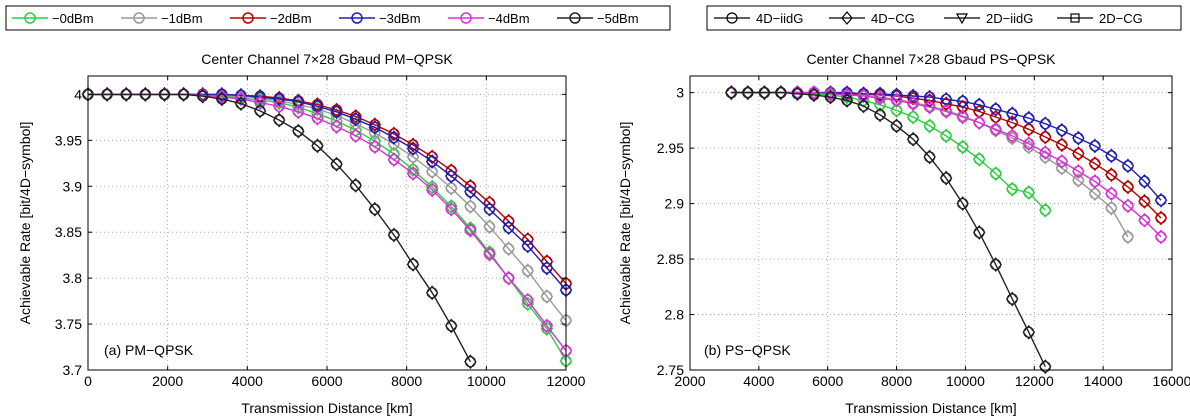 The width and height of the screenshot is (1190, 416). Describe the element at coordinates (73, 186) in the screenshot. I see `y-tick-label: 3.9` at that location.